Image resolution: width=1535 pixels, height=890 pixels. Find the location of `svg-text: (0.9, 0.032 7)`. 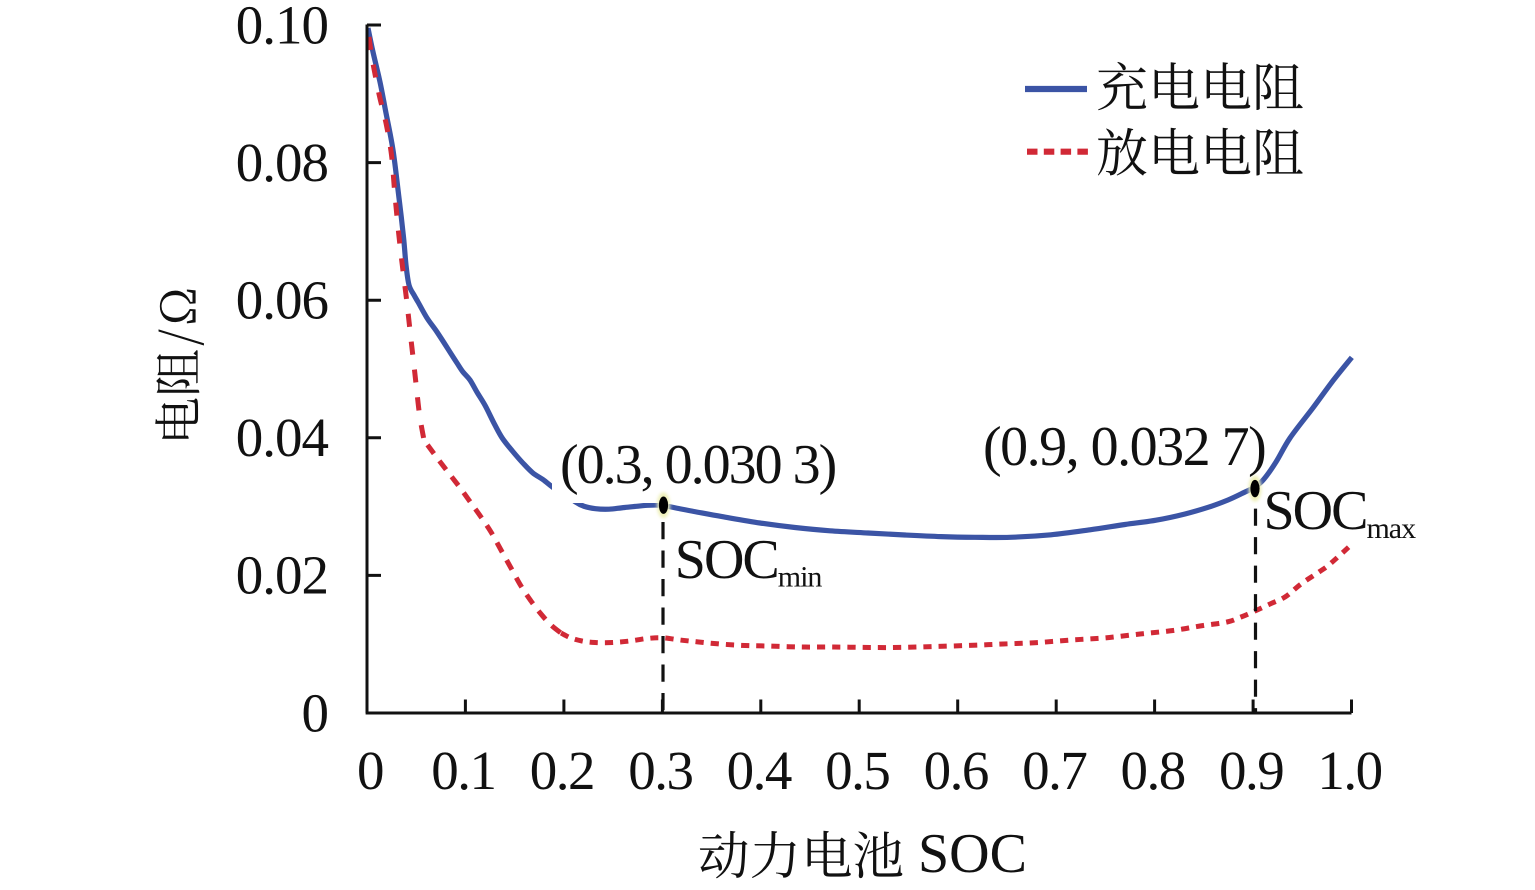

svg-text: (0.9, 0.032 7) is located at coordinates (1124, 447).